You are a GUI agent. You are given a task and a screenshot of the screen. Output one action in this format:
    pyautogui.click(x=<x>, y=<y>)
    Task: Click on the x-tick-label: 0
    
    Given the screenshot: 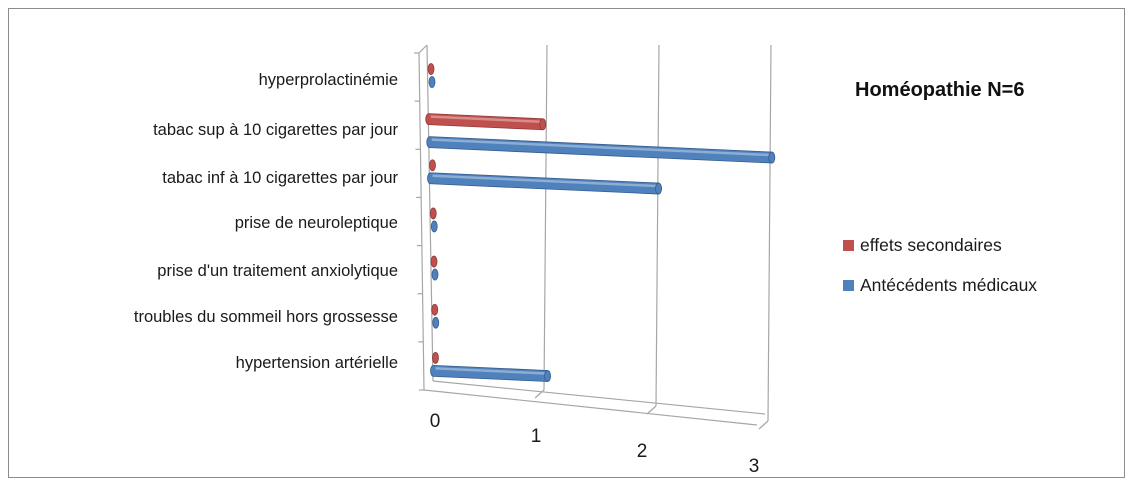 What is the action you would take?
    pyautogui.click(x=435, y=421)
    